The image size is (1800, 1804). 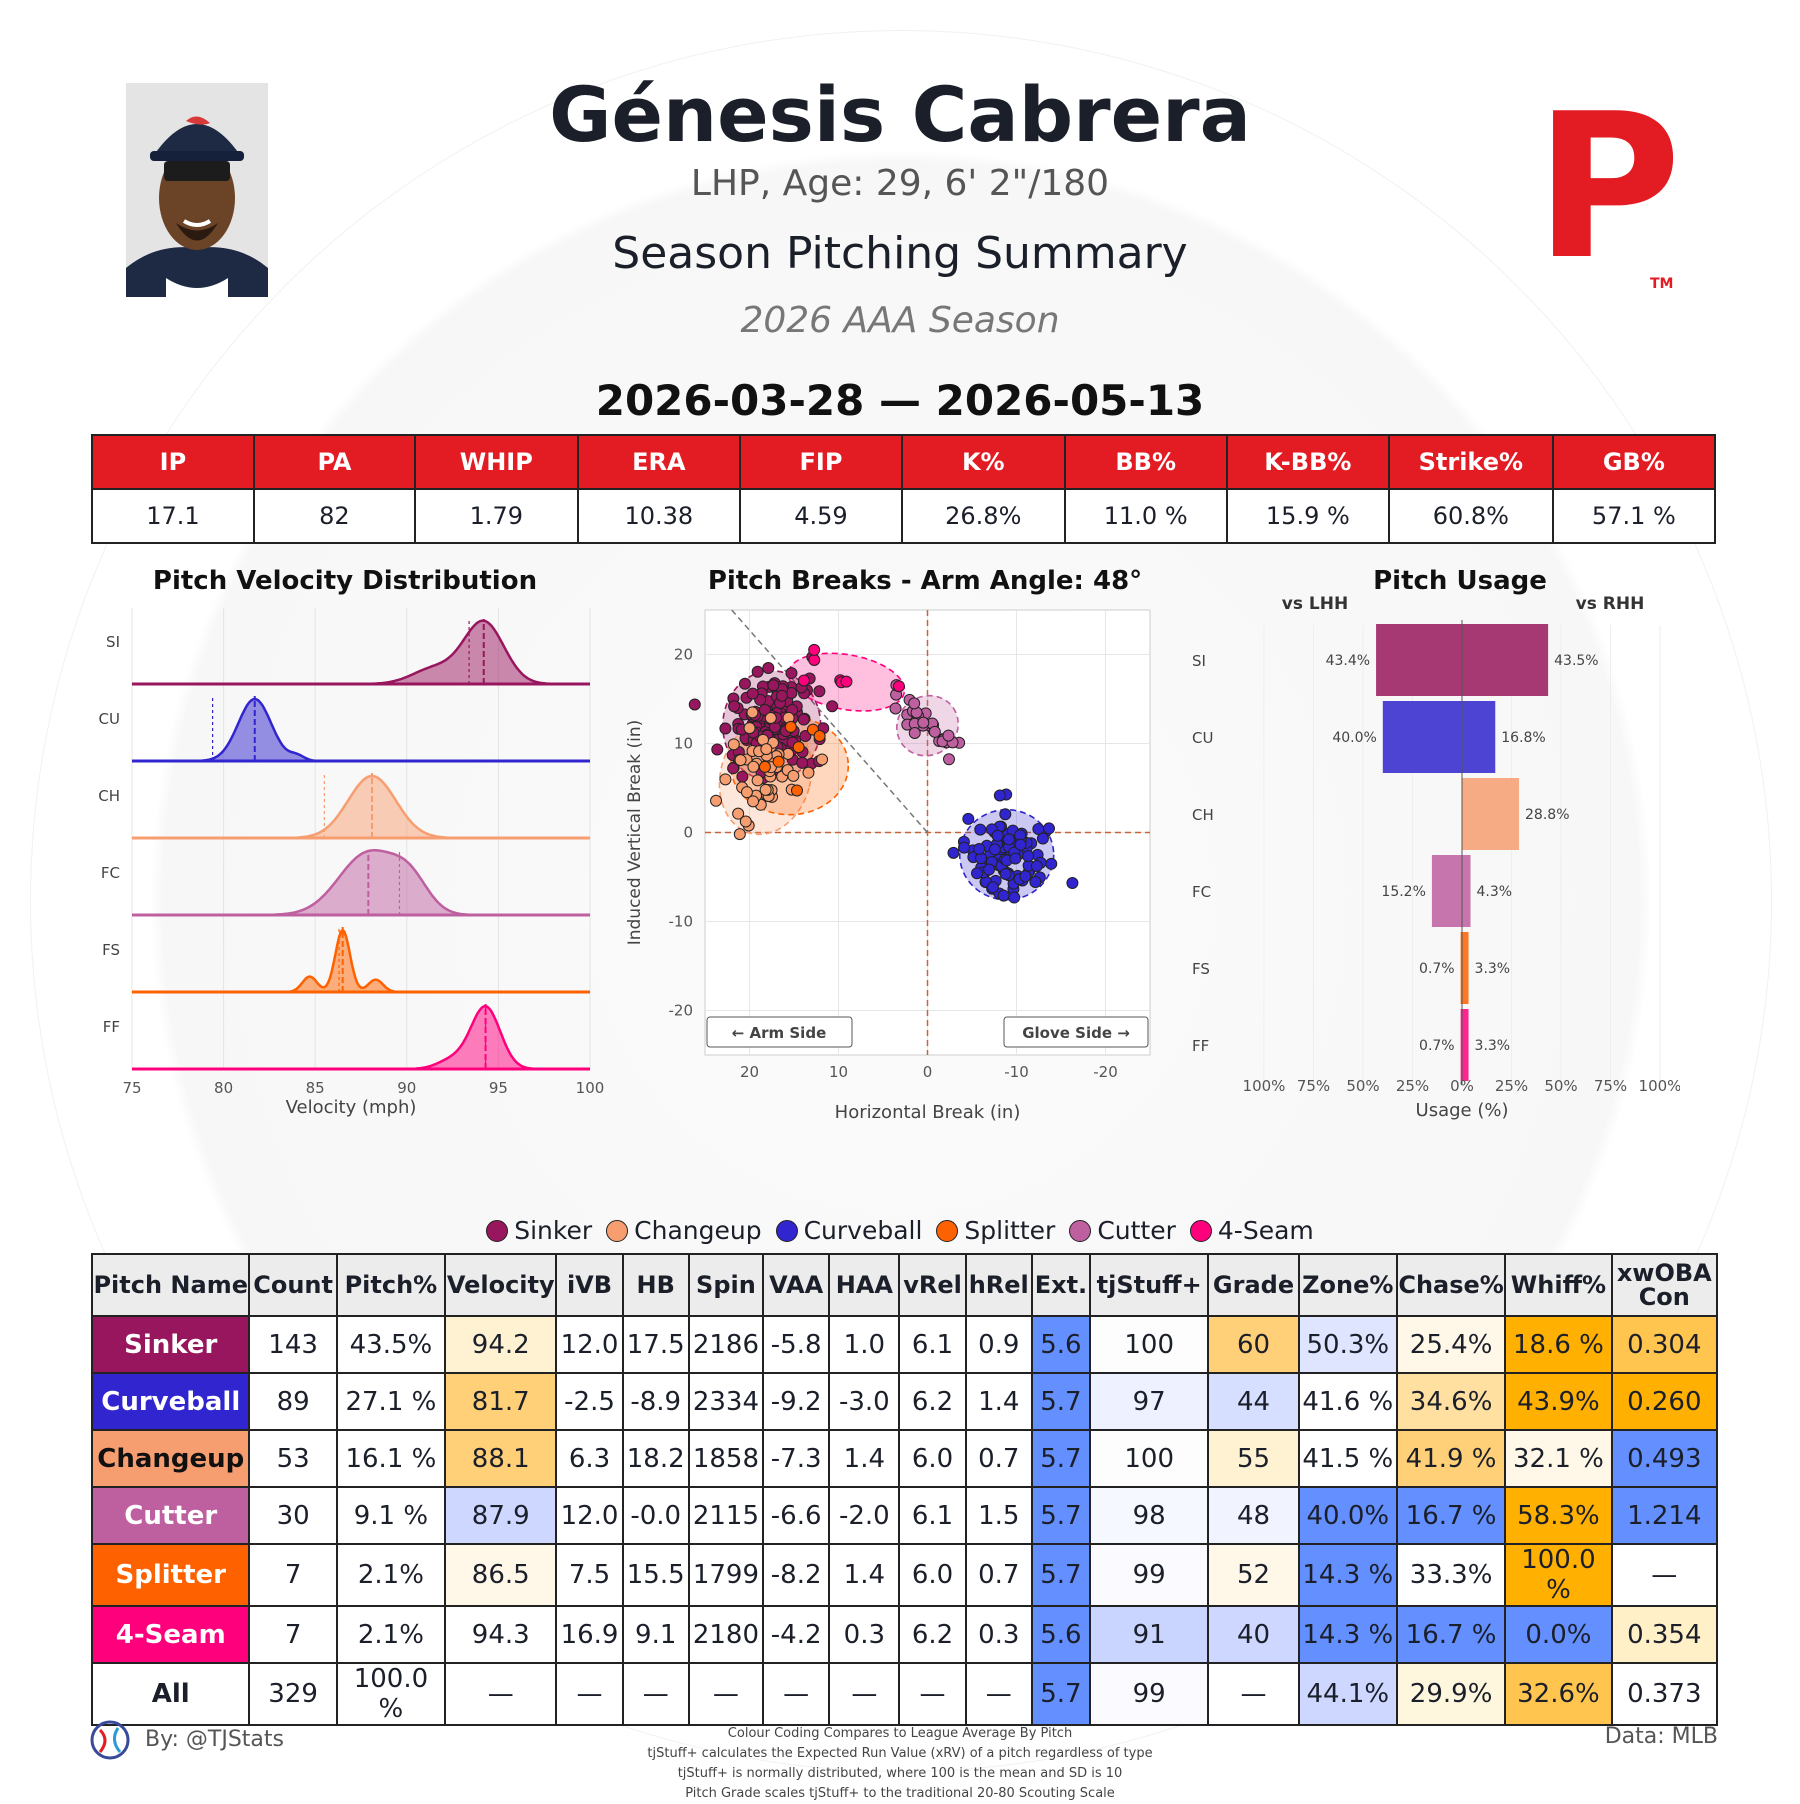 What do you see at coordinates (497, 1231) in the screenshot?
I see `legend-swatch` at bounding box center [497, 1231].